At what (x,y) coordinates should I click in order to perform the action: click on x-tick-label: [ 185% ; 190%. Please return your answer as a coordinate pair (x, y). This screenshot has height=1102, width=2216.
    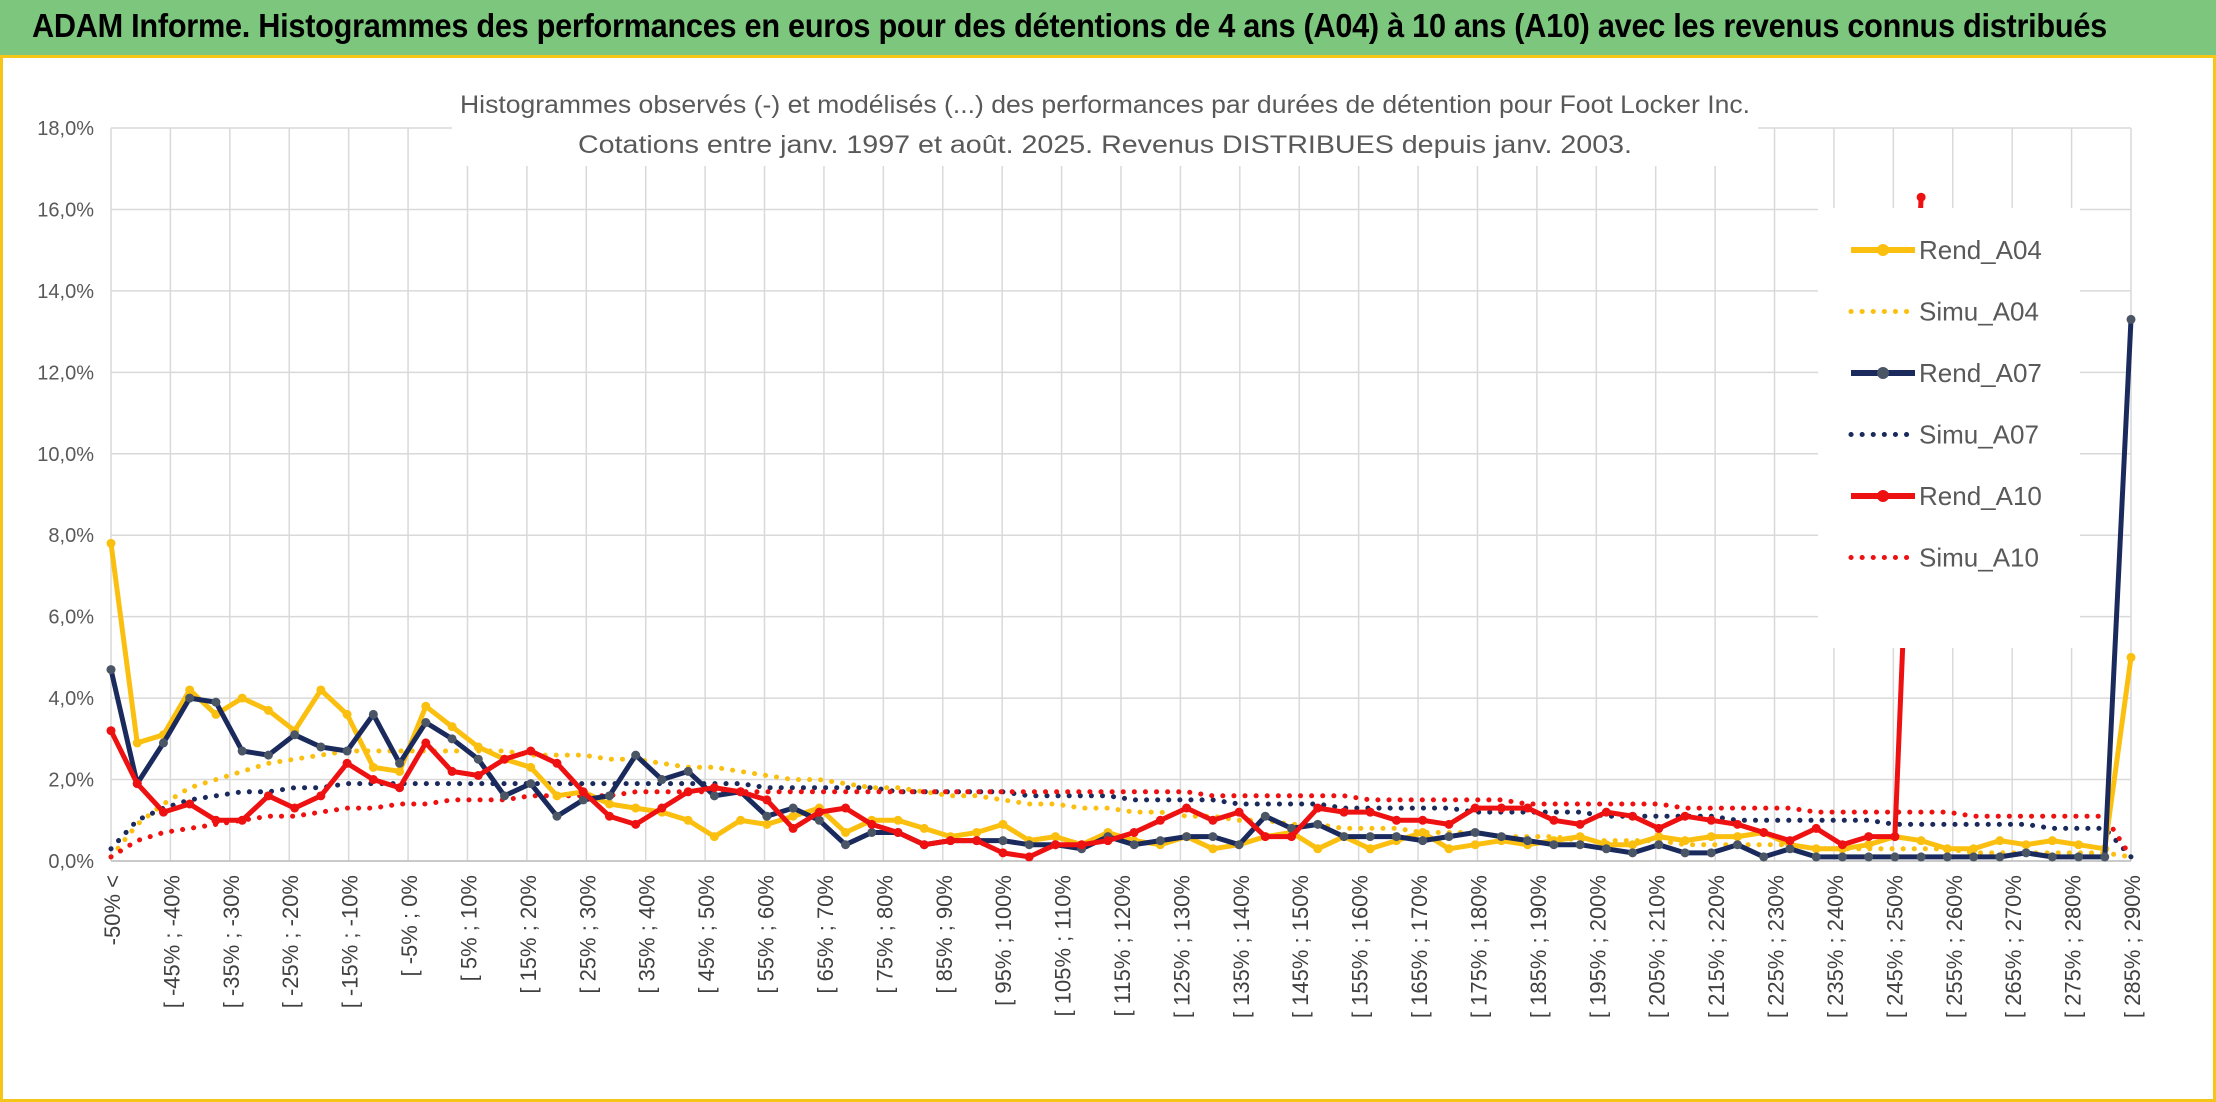
    Looking at the image, I should click on (1538, 946).